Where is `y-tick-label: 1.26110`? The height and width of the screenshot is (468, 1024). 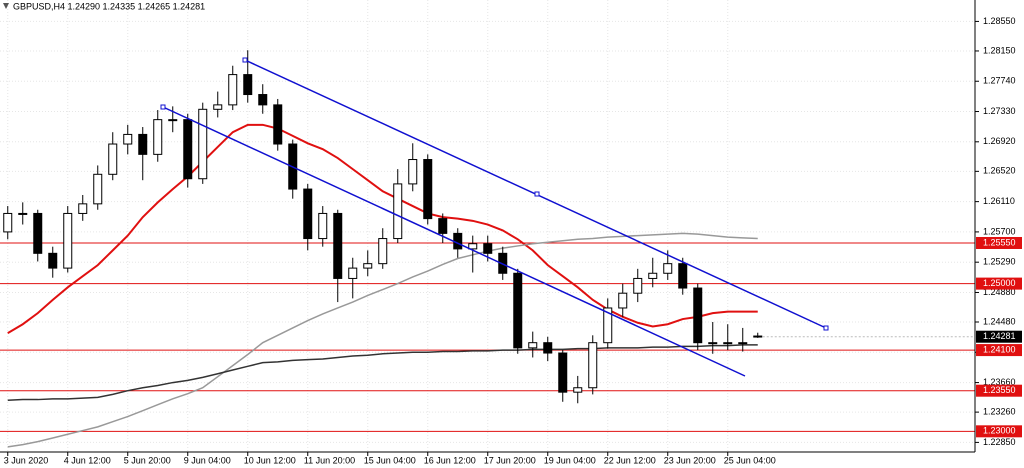
y-tick-label: 1.26110 is located at coordinates (999, 201).